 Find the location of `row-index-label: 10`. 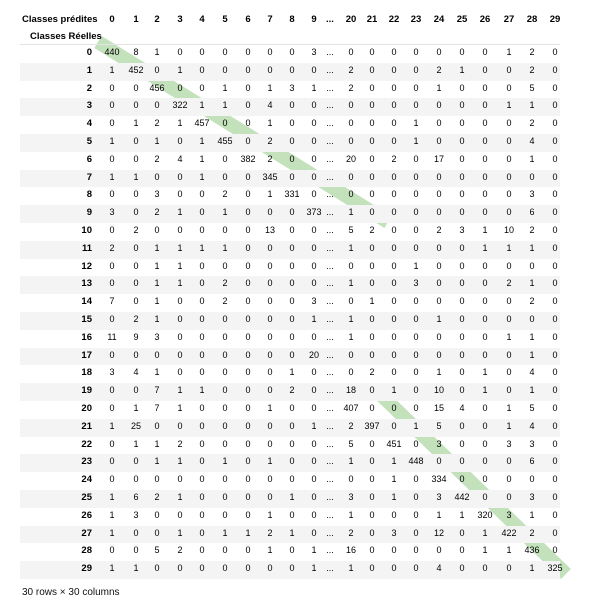

row-index-label: 10 is located at coordinates (86, 230).